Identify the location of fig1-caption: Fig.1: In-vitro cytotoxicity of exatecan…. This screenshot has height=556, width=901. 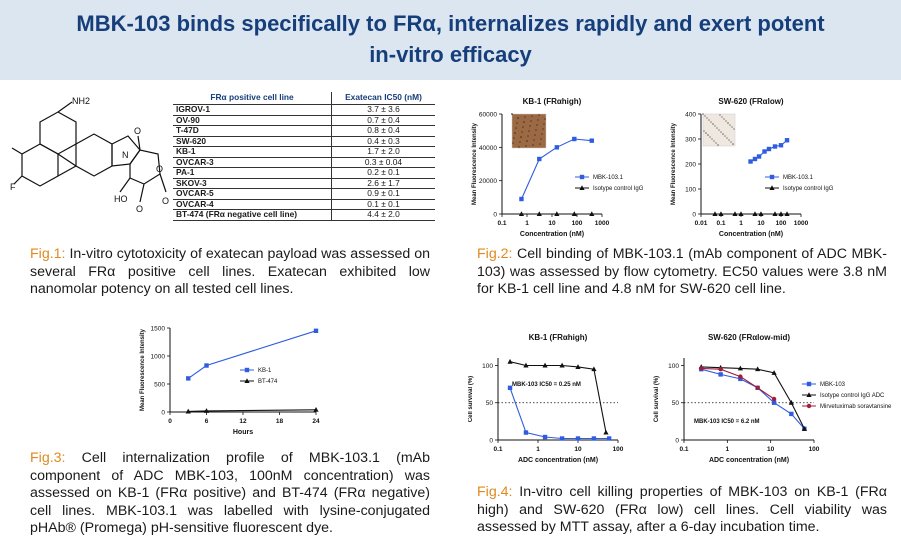
(230, 272).